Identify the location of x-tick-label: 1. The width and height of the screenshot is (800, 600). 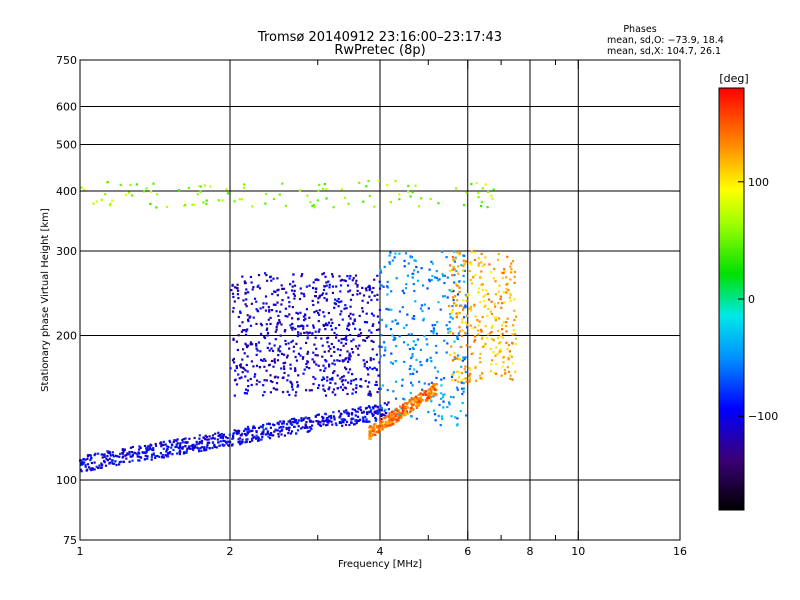
(80, 551).